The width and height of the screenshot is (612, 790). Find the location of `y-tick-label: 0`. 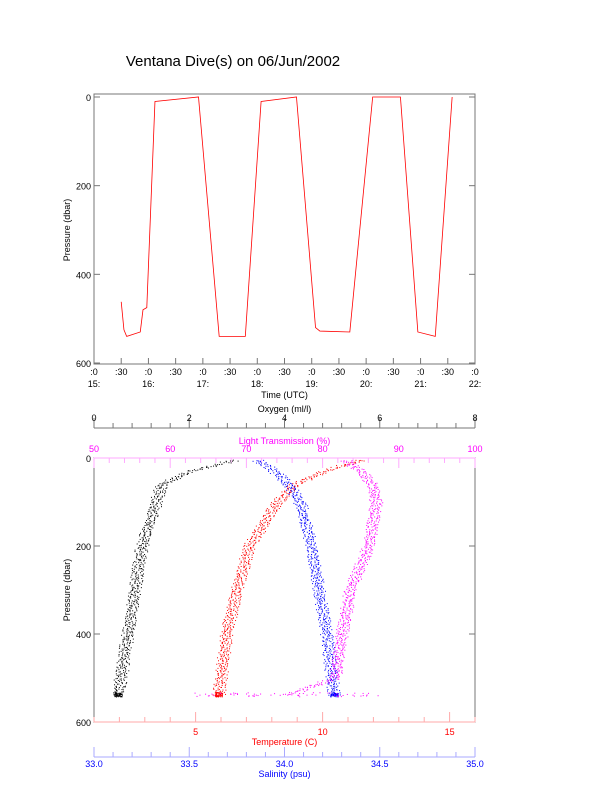

y-tick-label: 0 is located at coordinates (88, 459).